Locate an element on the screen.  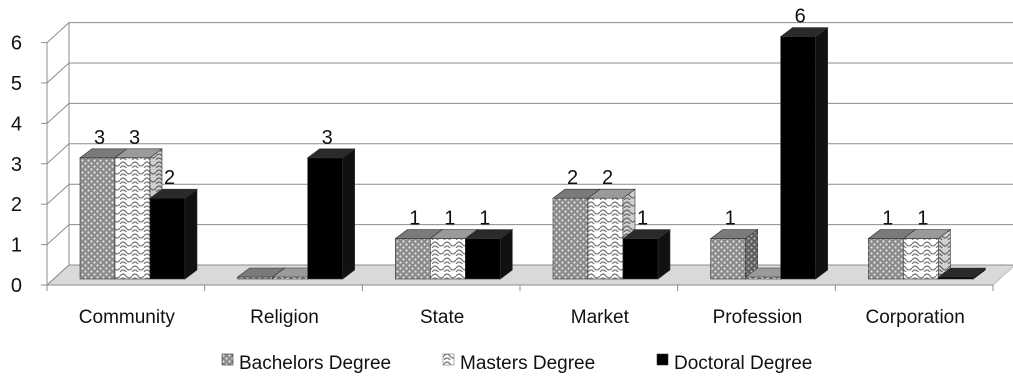
y-tick-label: 0 is located at coordinates (16, 286).